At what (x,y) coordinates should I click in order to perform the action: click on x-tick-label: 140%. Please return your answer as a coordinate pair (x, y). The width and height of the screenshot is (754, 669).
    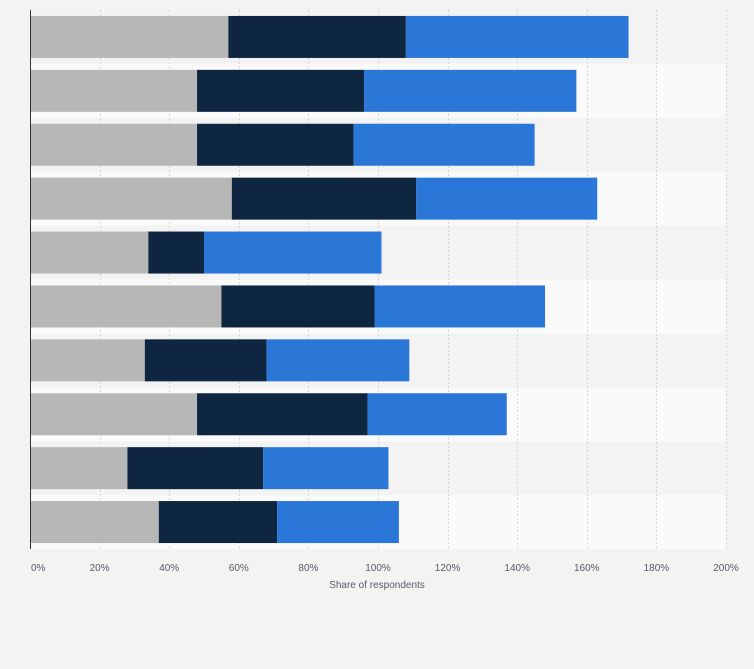
    Looking at the image, I should click on (517, 568).